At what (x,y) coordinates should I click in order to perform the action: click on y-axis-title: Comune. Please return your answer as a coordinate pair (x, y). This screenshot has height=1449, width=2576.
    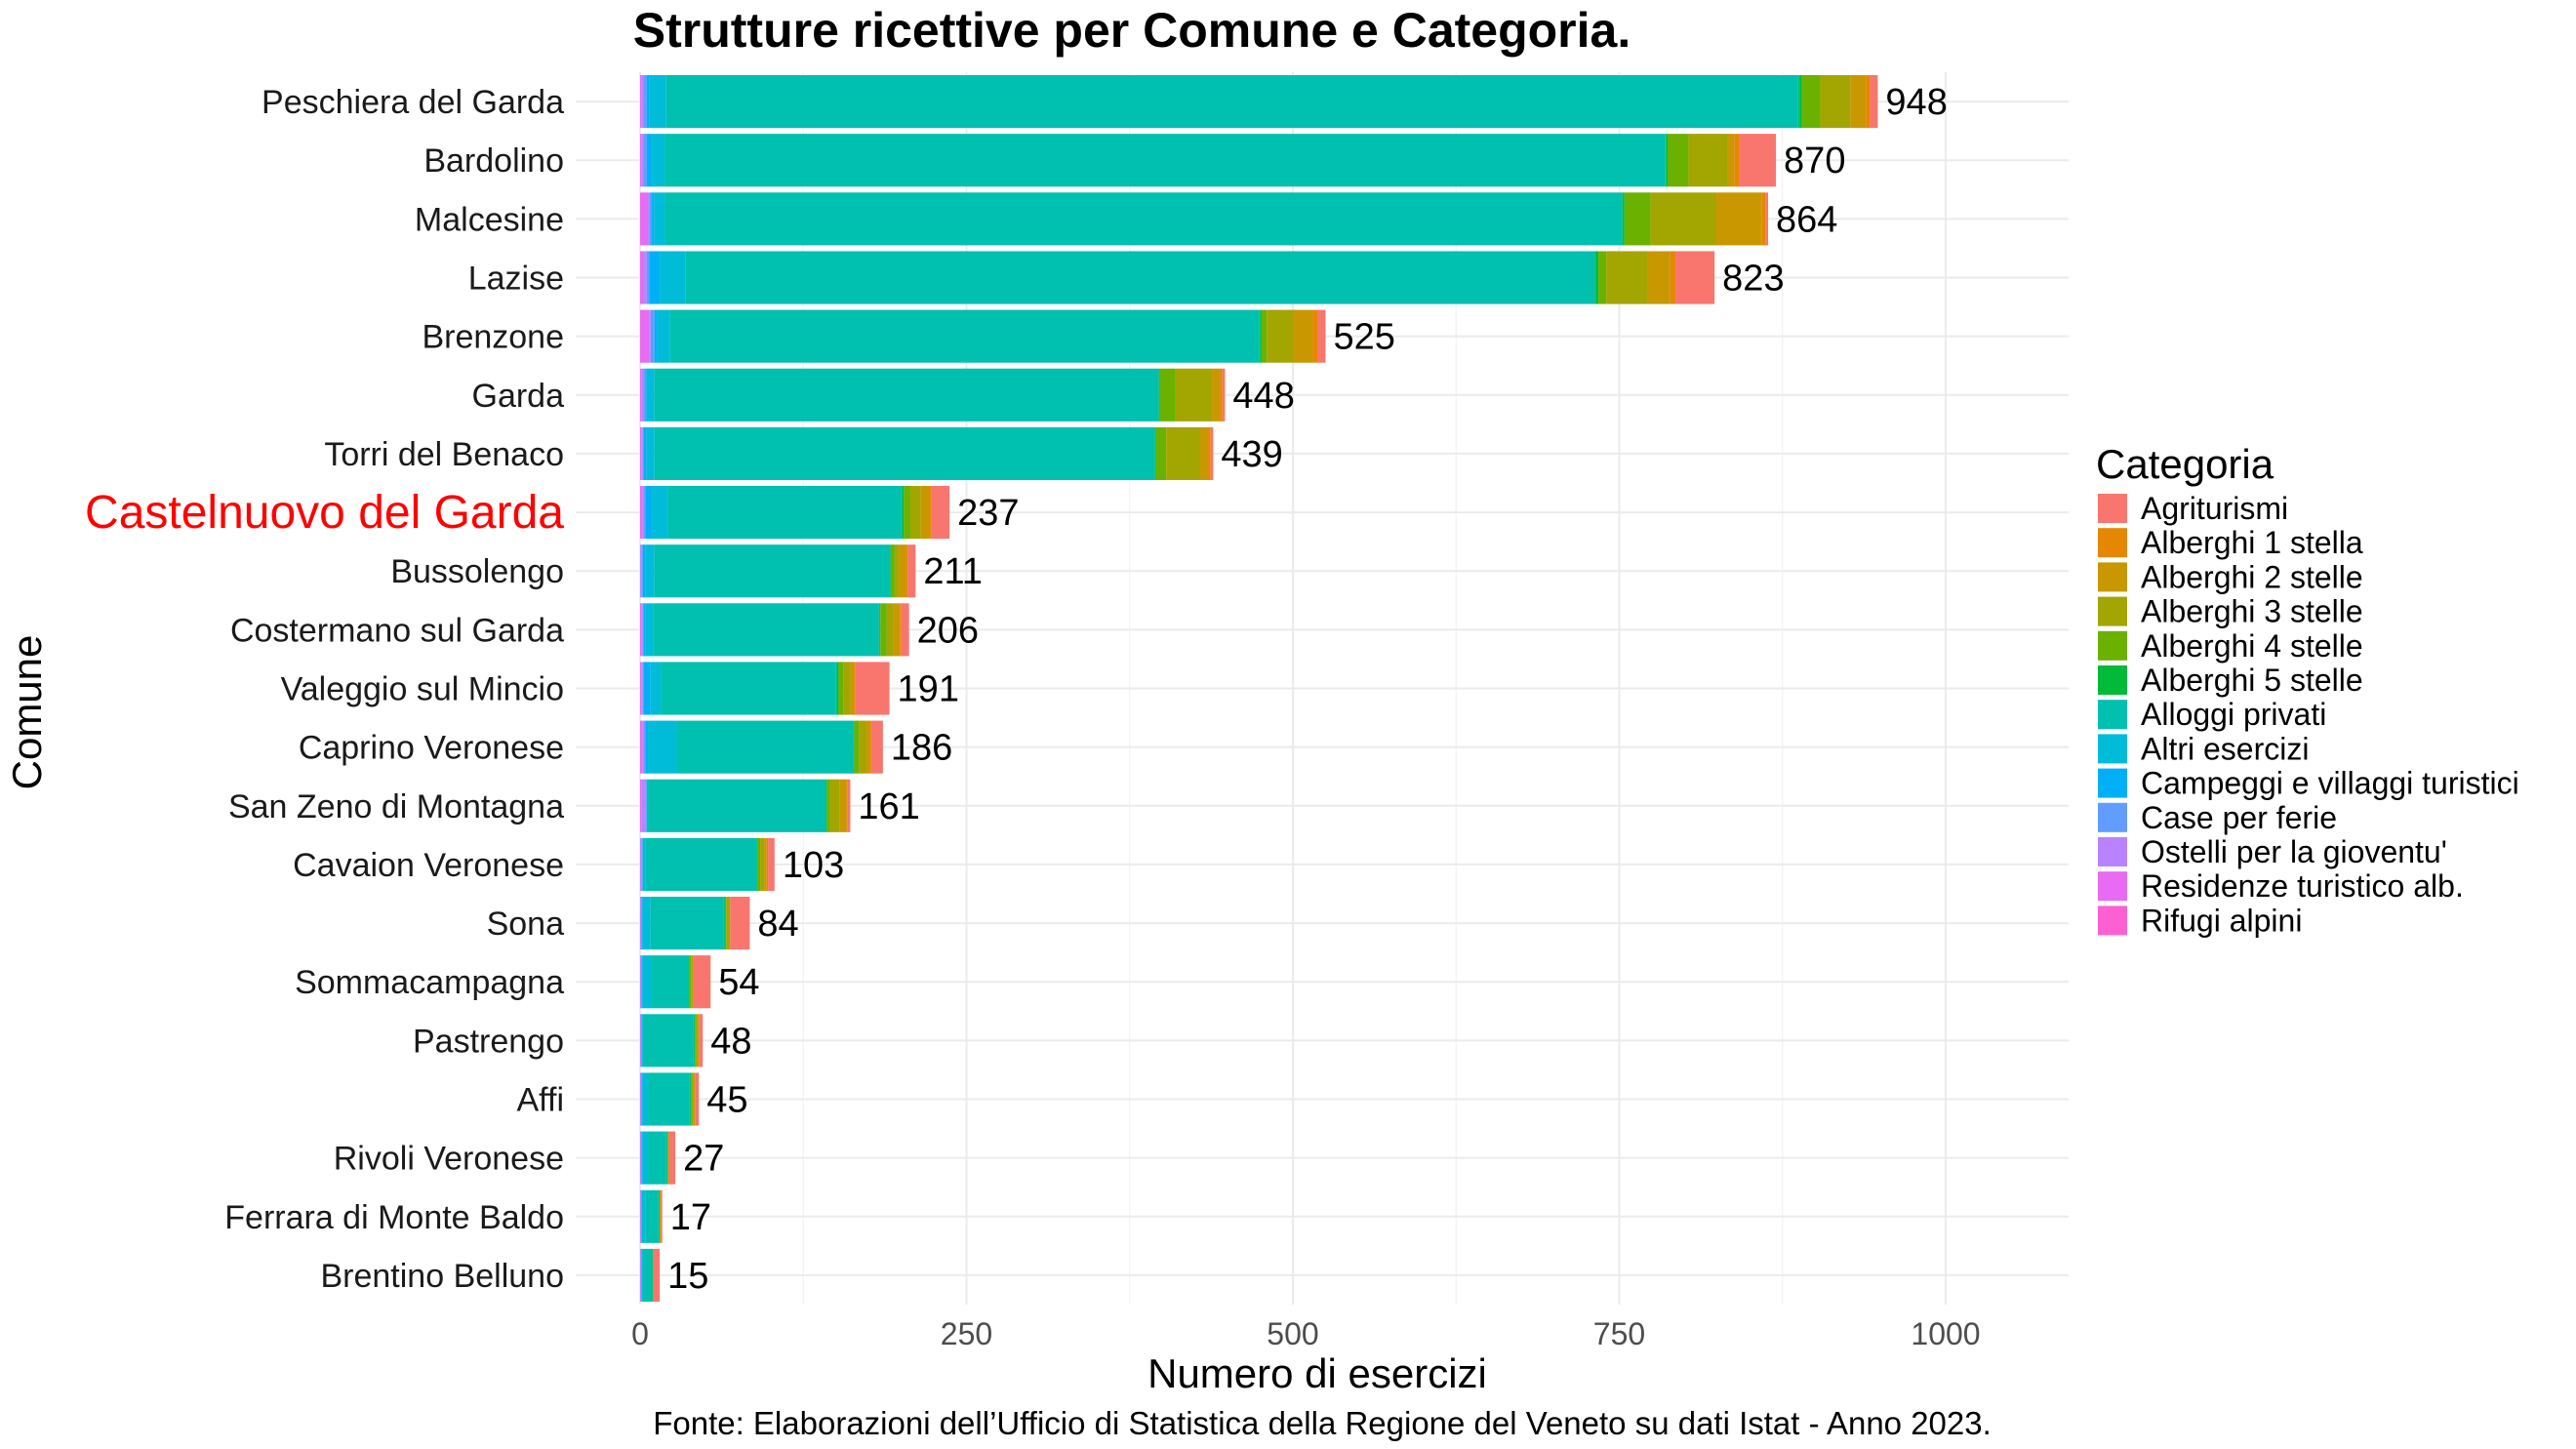
    Looking at the image, I should click on (27, 712).